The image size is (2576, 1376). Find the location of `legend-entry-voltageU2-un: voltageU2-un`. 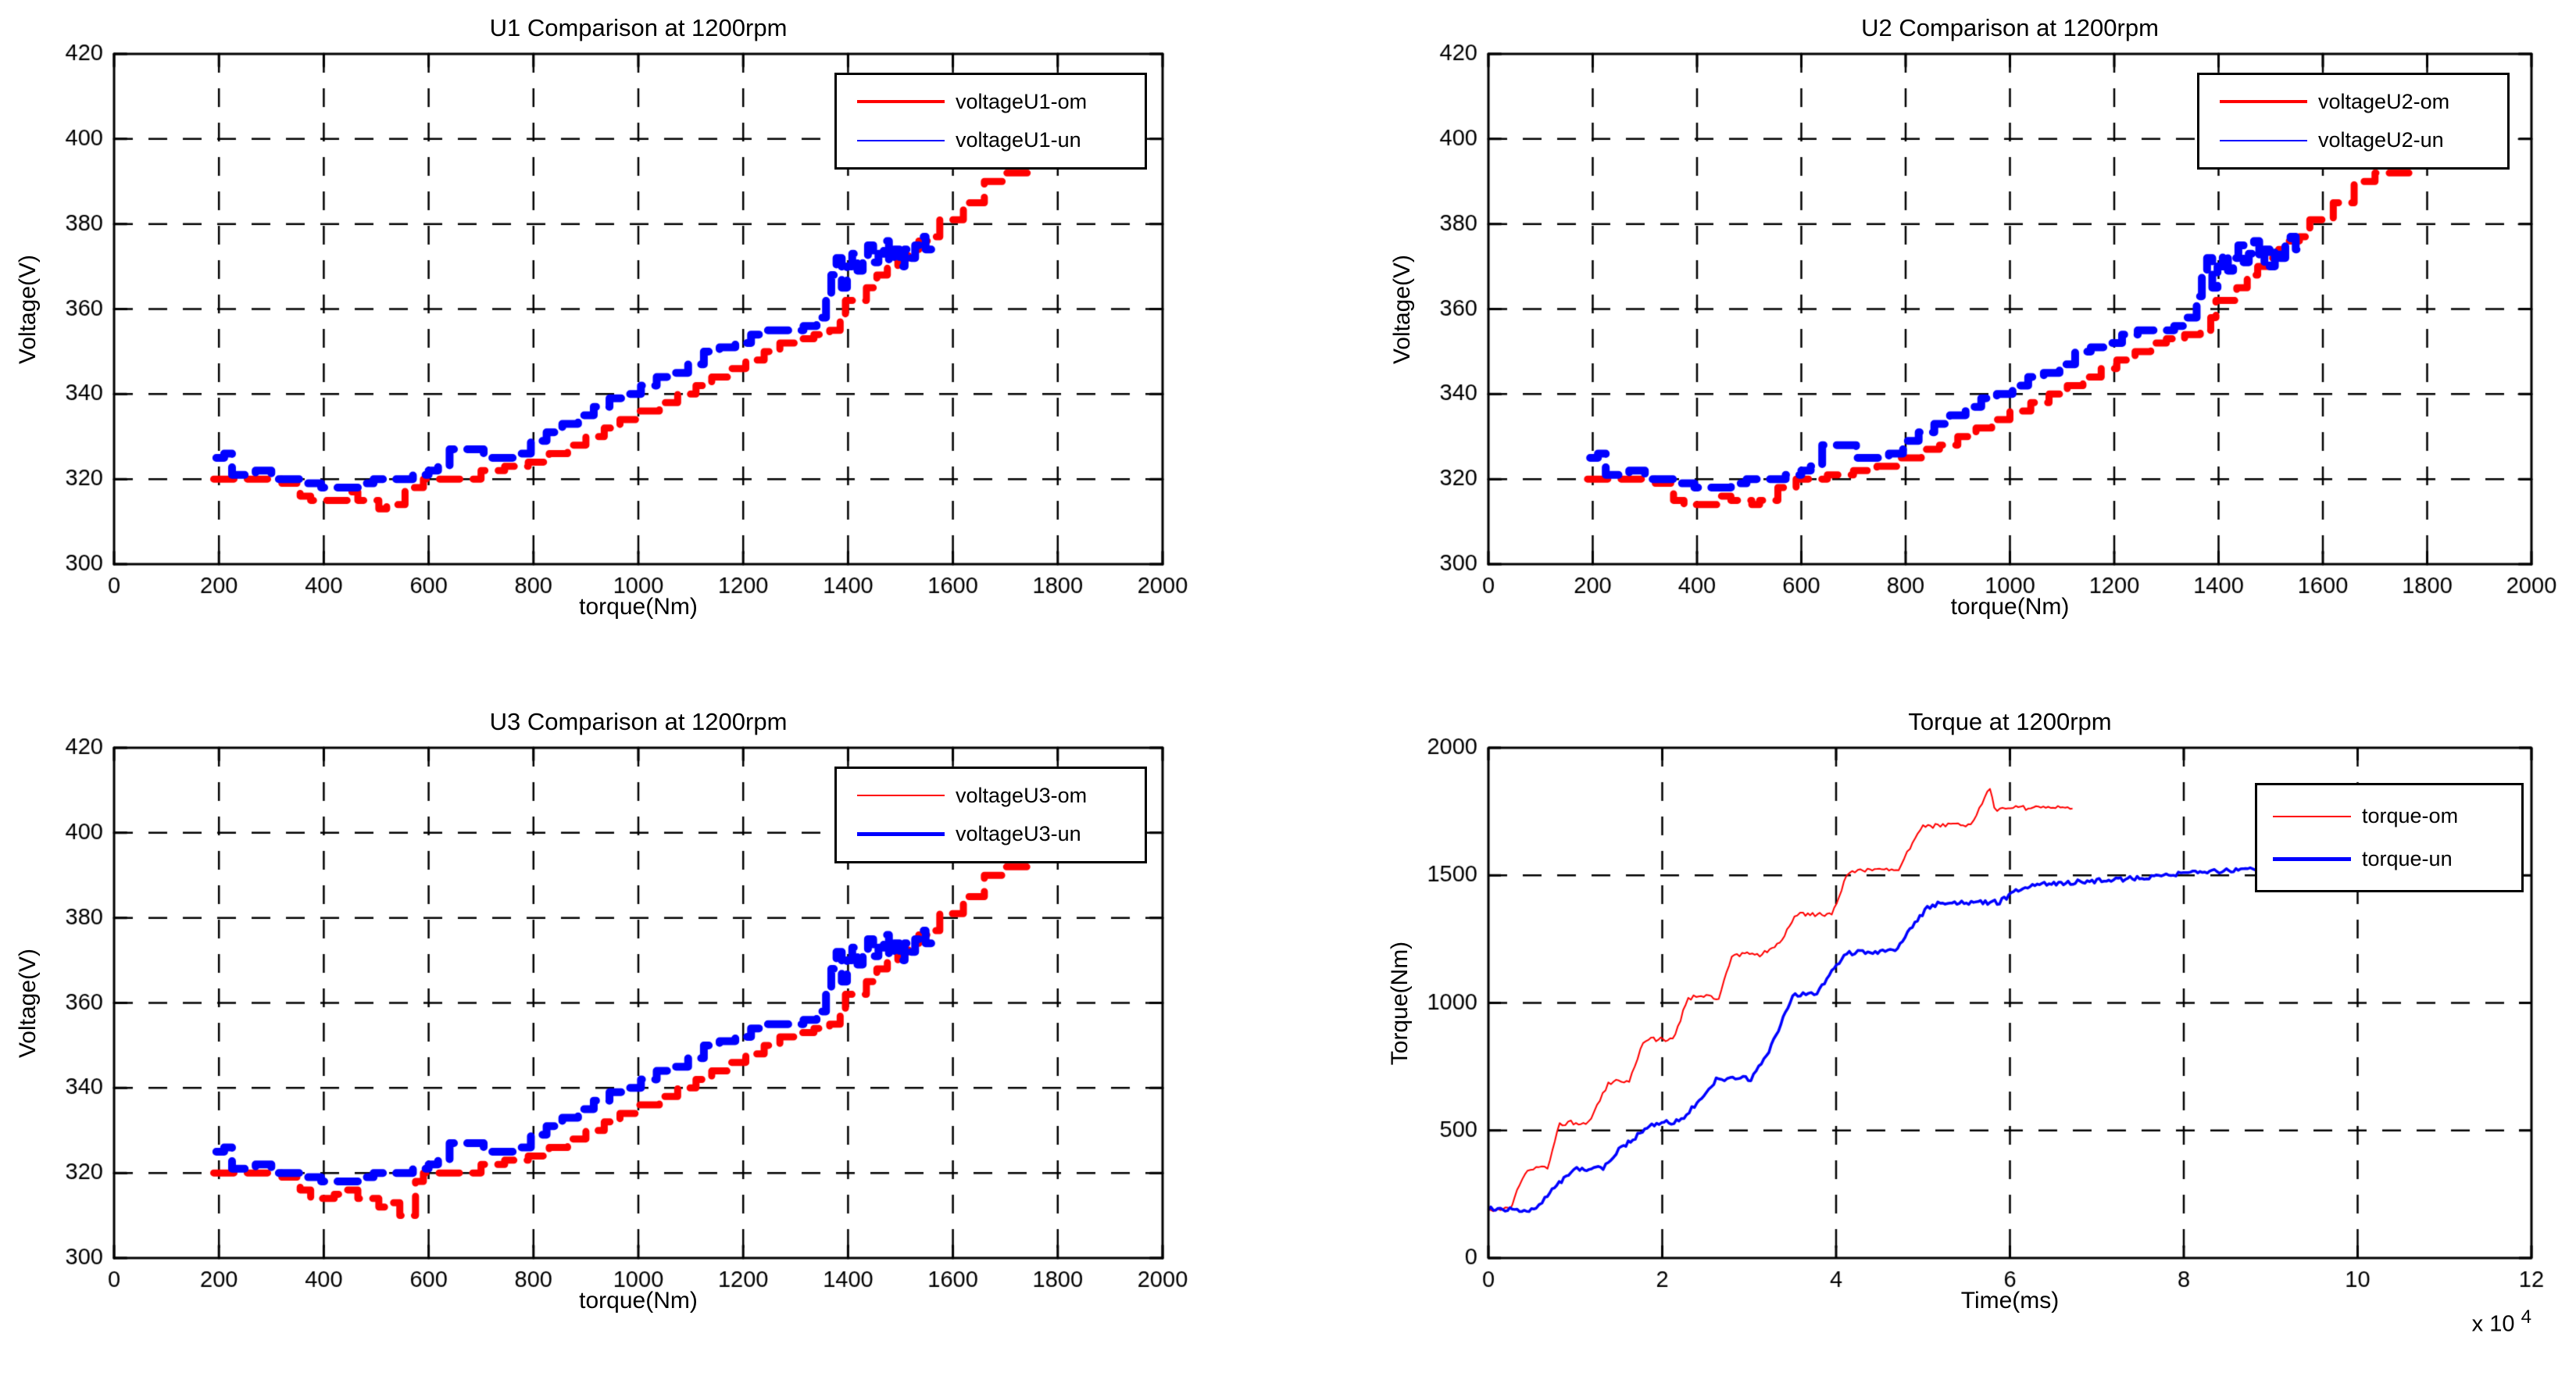

legend-entry-voltageU2-un: voltageU2-un is located at coordinates (2353, 140).